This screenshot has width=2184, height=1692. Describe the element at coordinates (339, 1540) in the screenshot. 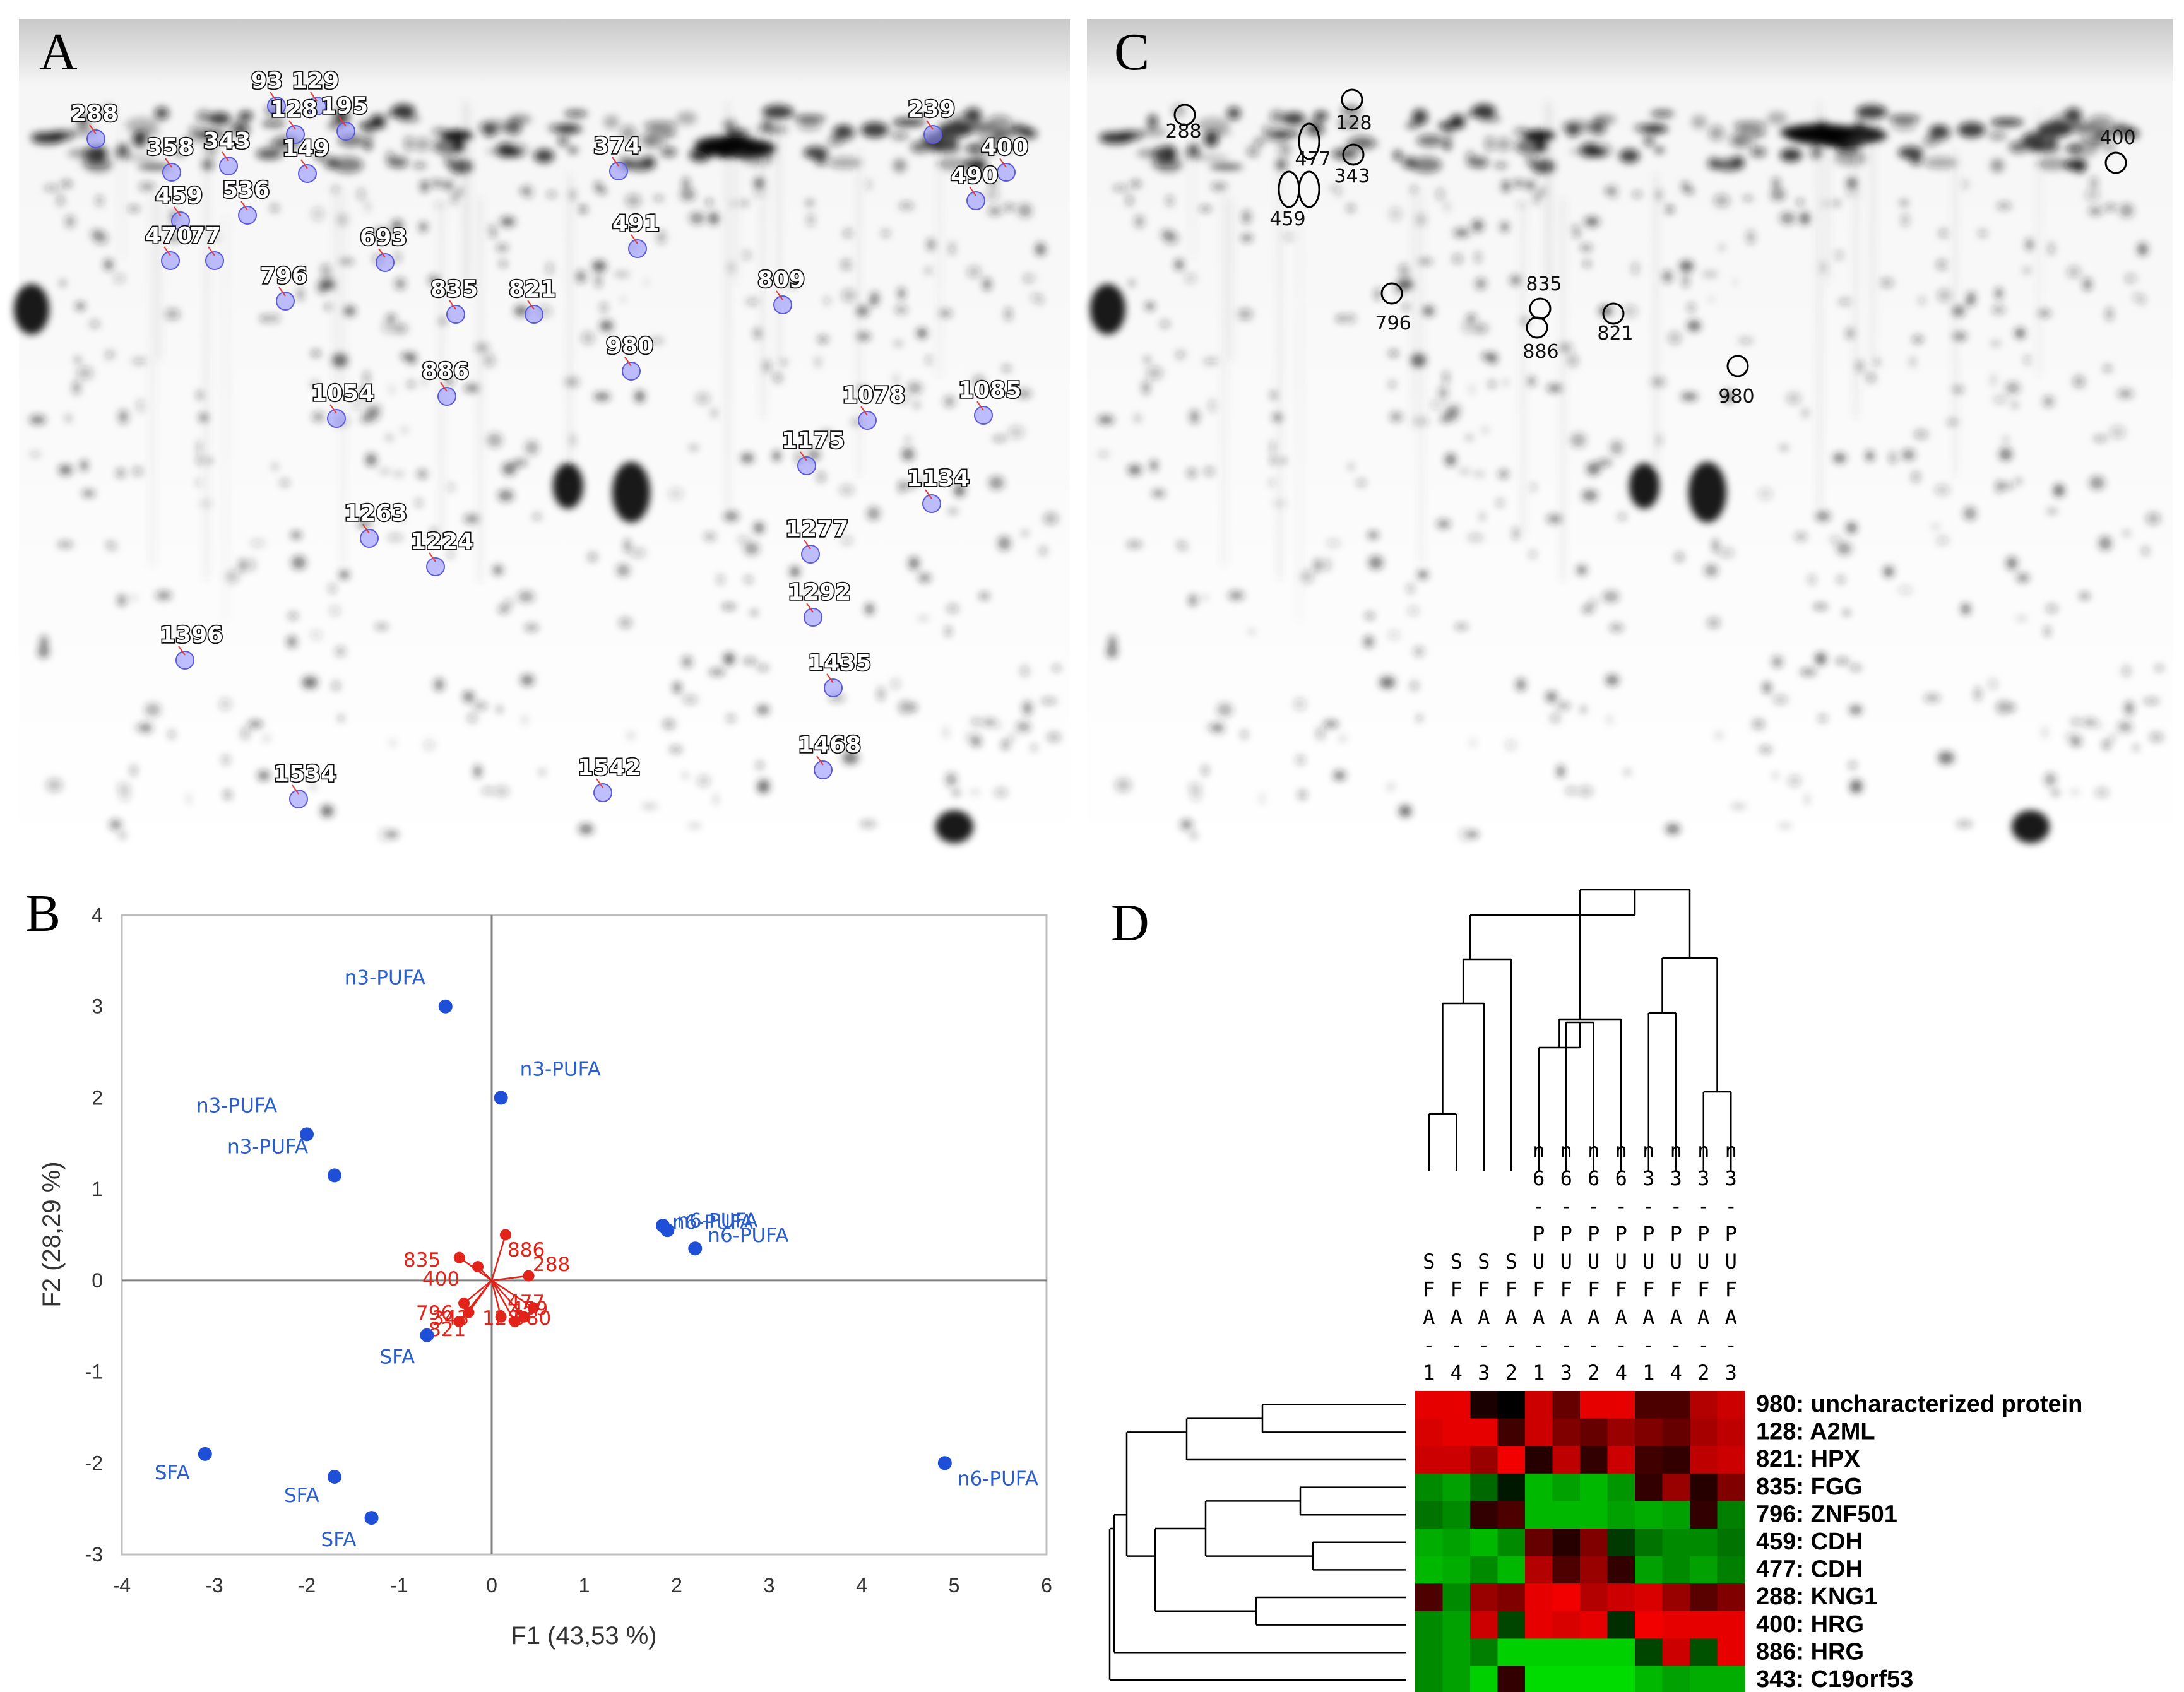

I see `pca-observation-label: SFA` at that location.